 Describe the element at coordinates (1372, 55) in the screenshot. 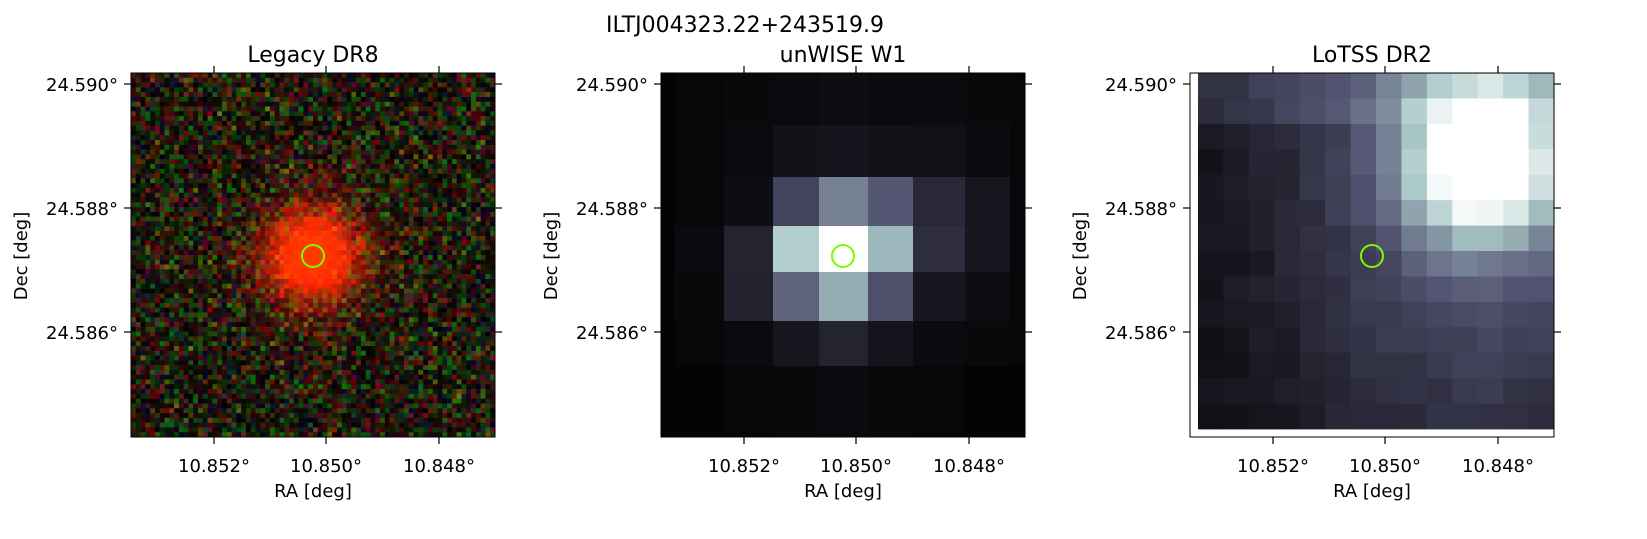

I see `panel-title: LoTSS DR2` at that location.